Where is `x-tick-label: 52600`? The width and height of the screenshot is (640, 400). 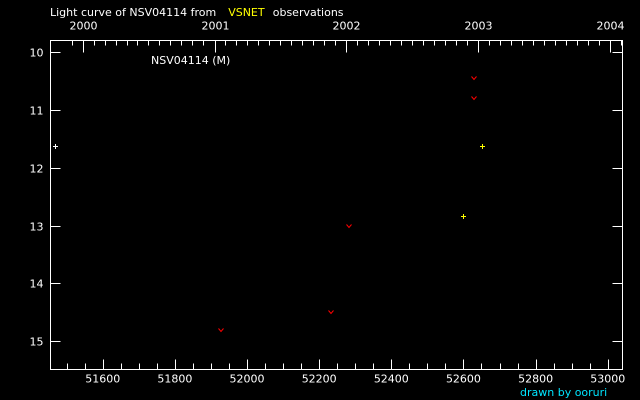 x-tick-label: 52600 is located at coordinates (463, 379).